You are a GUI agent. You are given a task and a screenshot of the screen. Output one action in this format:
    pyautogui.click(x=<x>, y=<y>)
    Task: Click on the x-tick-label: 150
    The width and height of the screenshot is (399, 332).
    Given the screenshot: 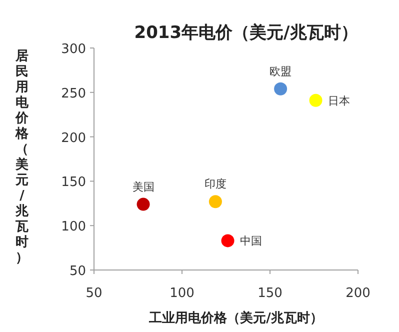 What is the action you would take?
    pyautogui.click(x=270, y=293)
    